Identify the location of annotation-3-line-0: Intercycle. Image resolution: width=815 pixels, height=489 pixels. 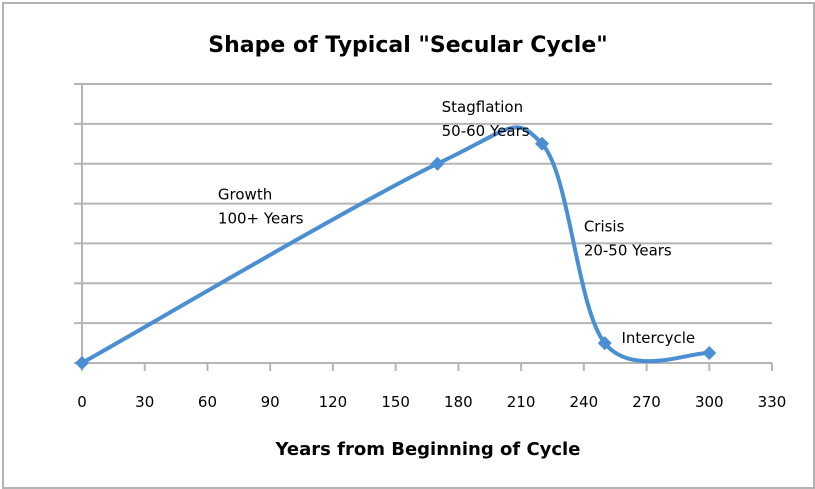
(658, 338).